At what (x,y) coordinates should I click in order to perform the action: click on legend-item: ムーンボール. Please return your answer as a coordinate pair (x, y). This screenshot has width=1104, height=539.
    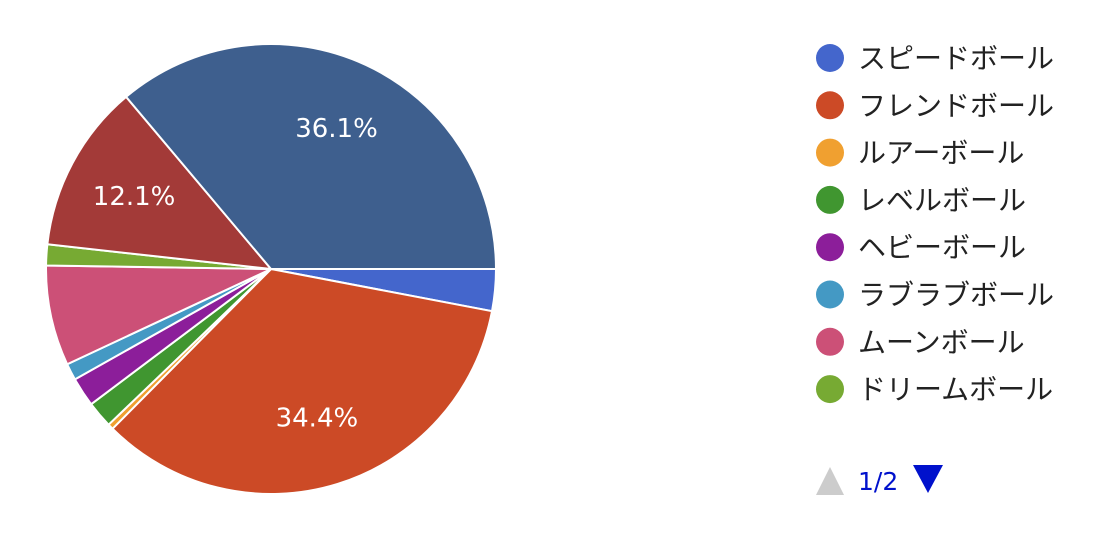
    Looking at the image, I should click on (920, 342).